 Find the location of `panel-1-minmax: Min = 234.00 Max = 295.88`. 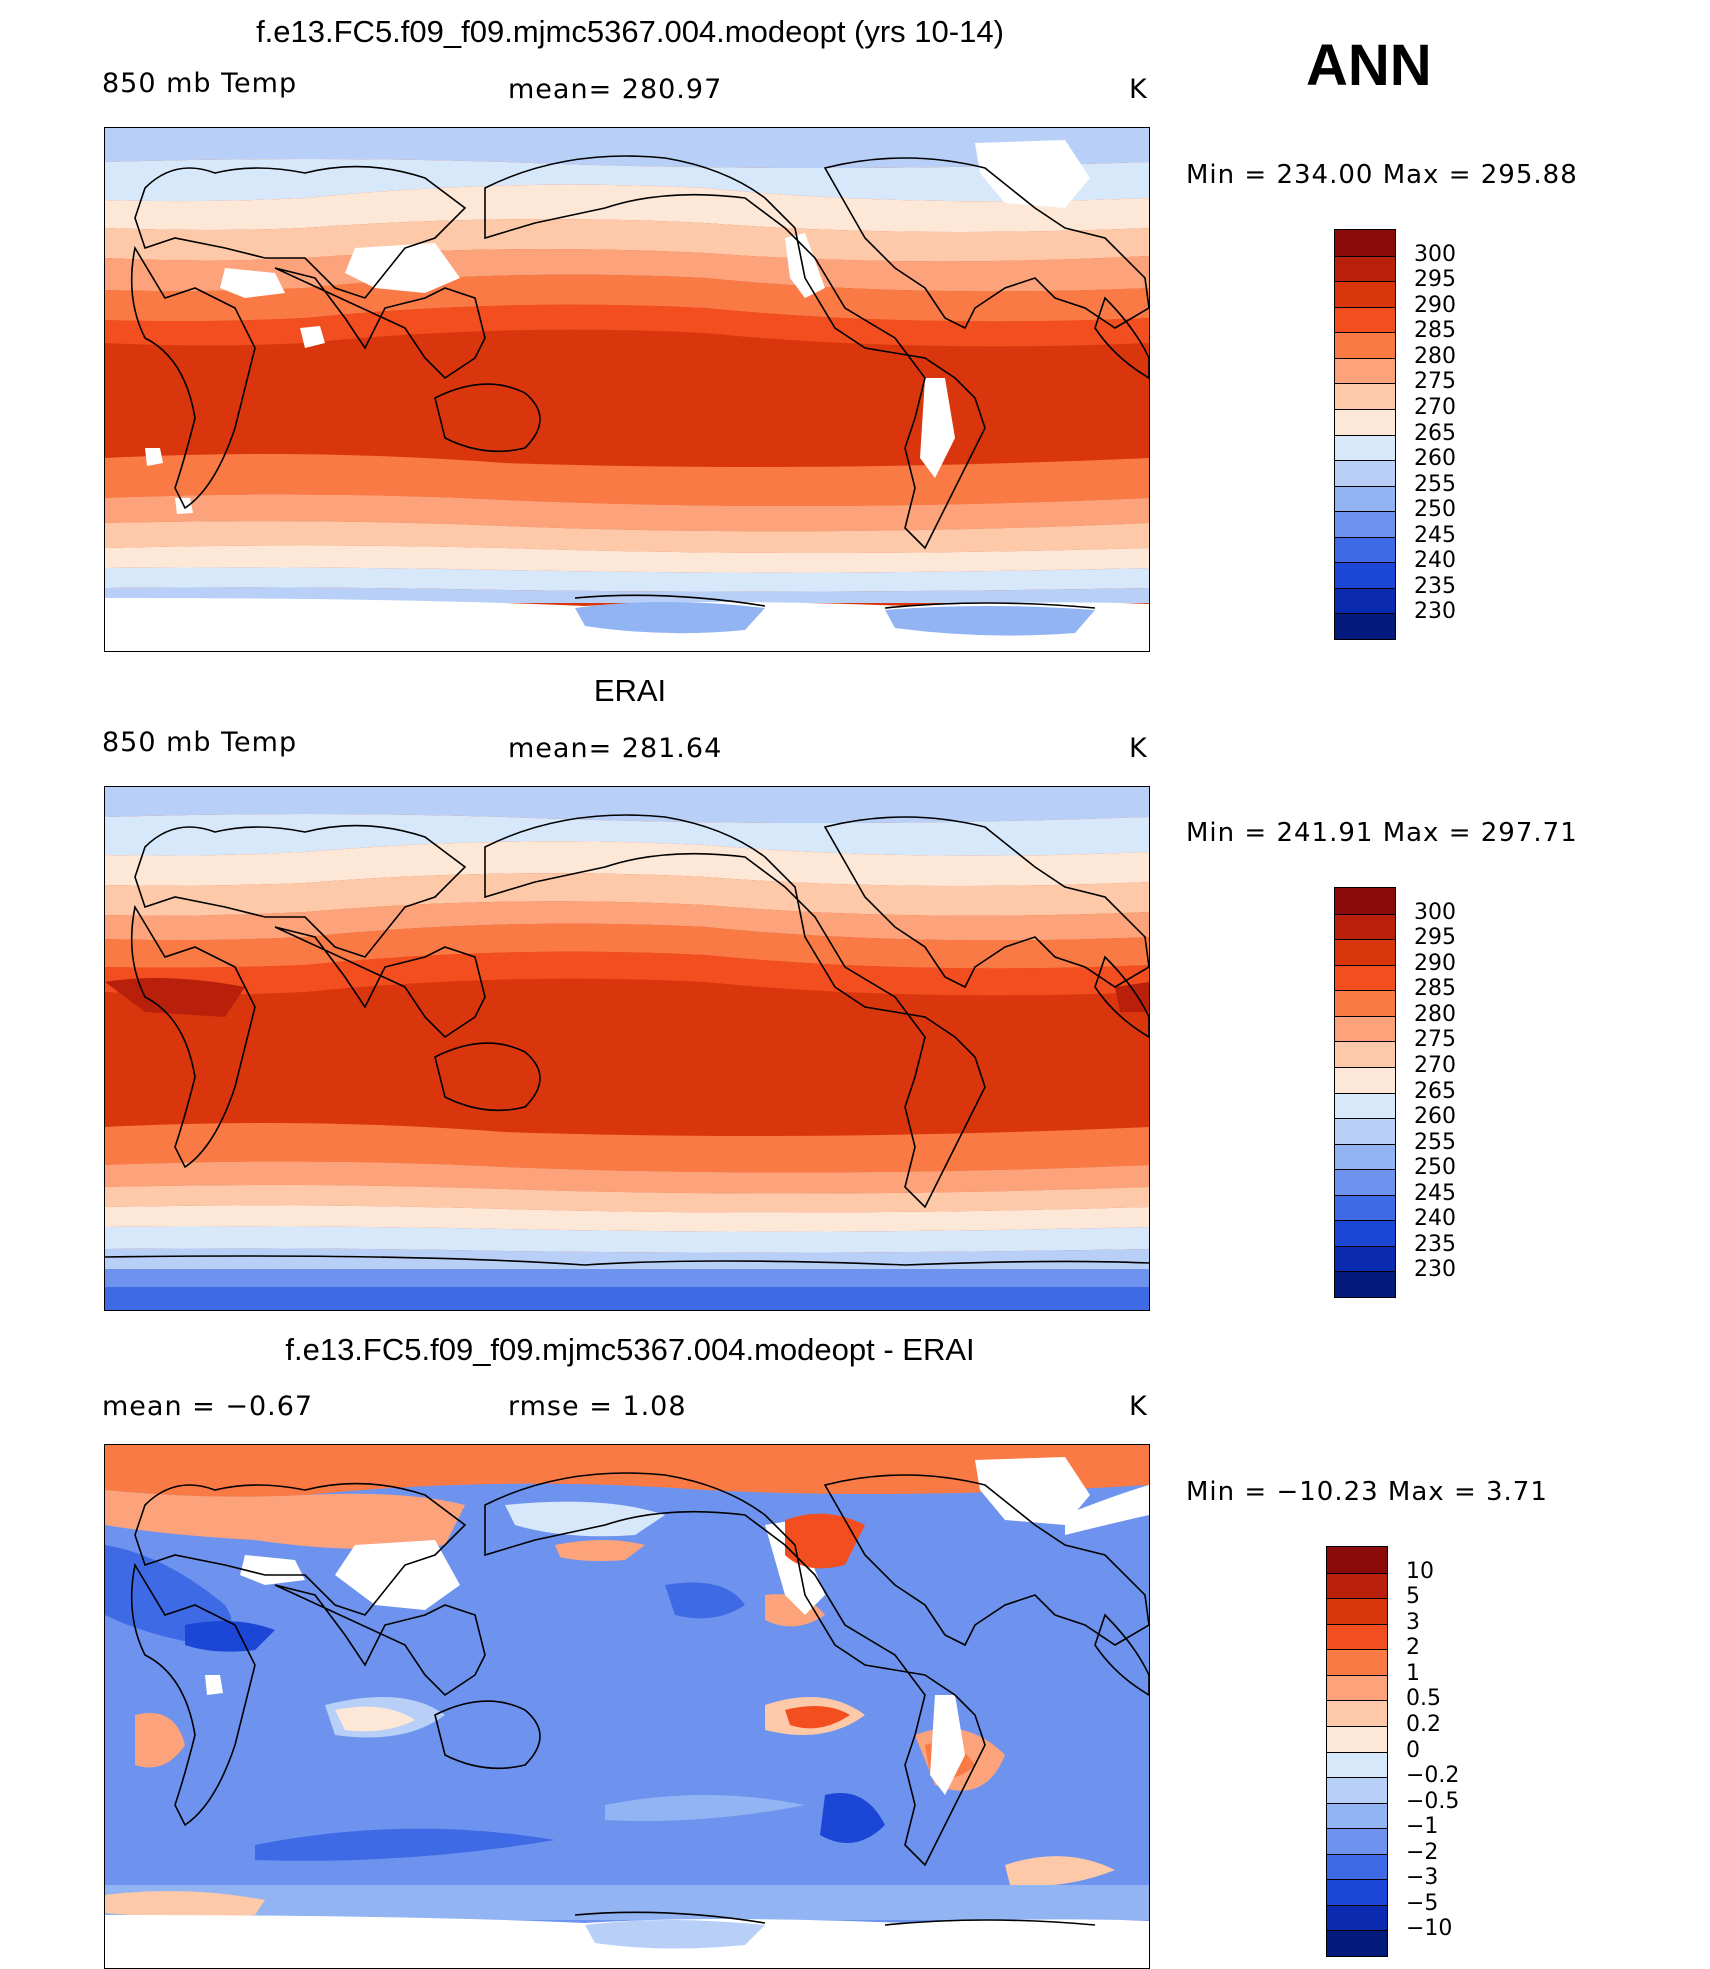

panel-1-minmax: Min = 234.00 Max = 295.88 is located at coordinates (1382, 175).